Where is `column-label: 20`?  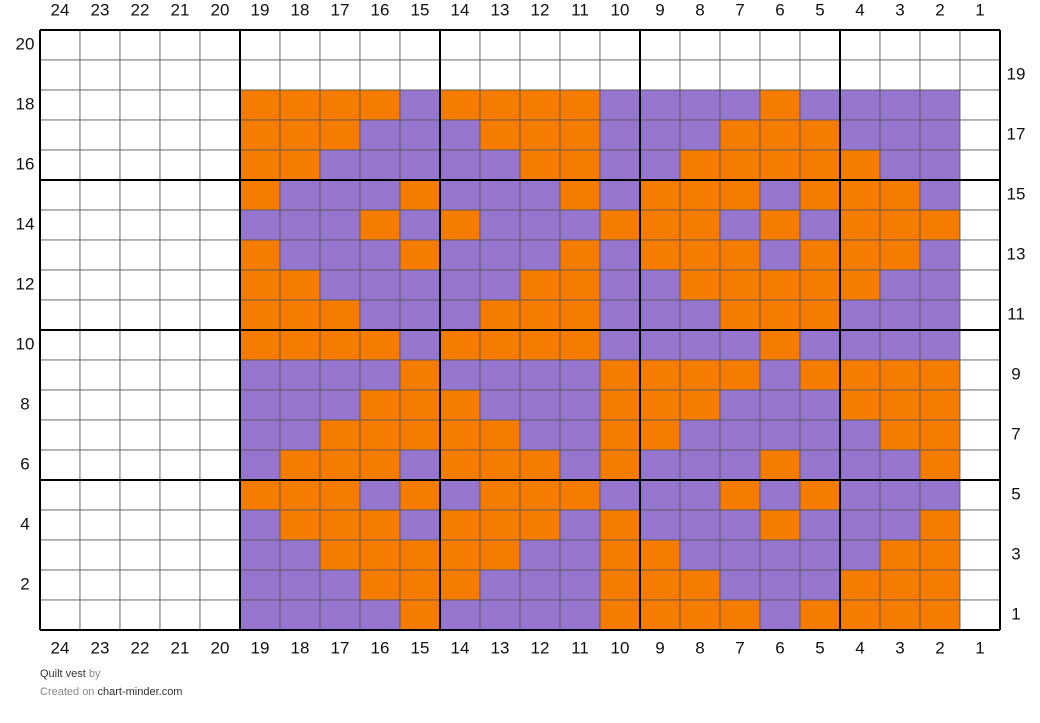
column-label: 20 is located at coordinates (220, 647).